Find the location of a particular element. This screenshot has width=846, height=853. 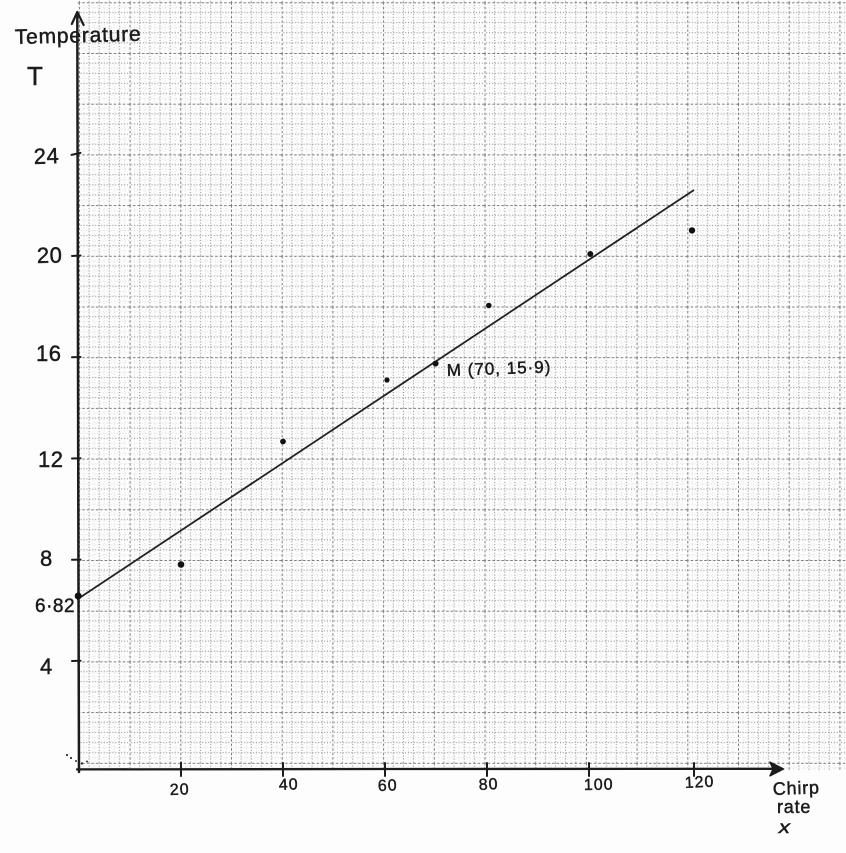

svg-text: Temperature is located at coordinates (78, 36).